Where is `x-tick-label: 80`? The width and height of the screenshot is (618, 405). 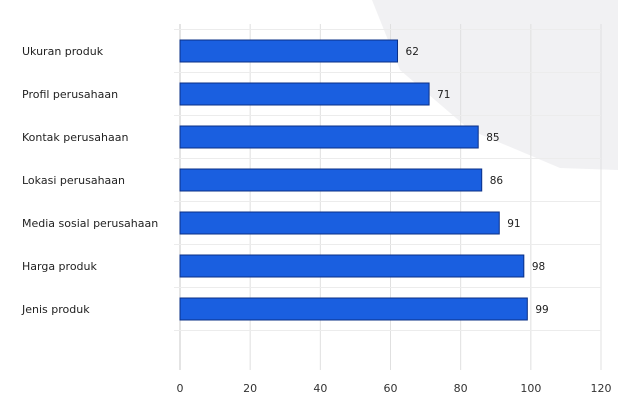
x-tick-label: 80 is located at coordinates (461, 388).